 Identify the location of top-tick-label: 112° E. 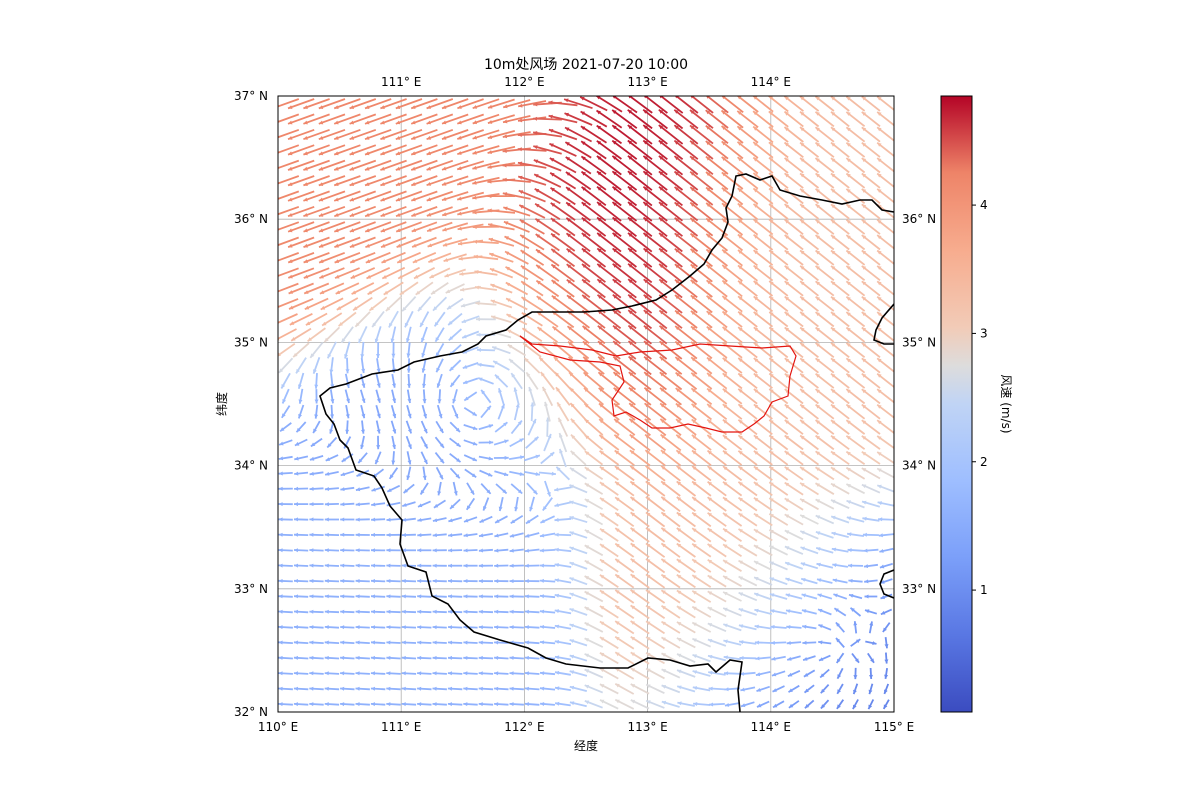
(524, 82).